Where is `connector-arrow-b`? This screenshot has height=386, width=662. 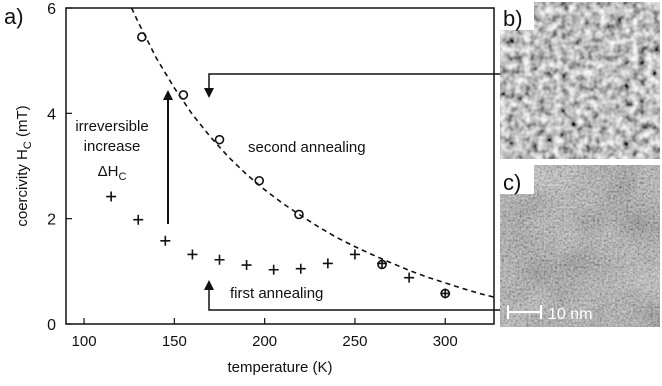
connector-arrow-b is located at coordinates (352, 85).